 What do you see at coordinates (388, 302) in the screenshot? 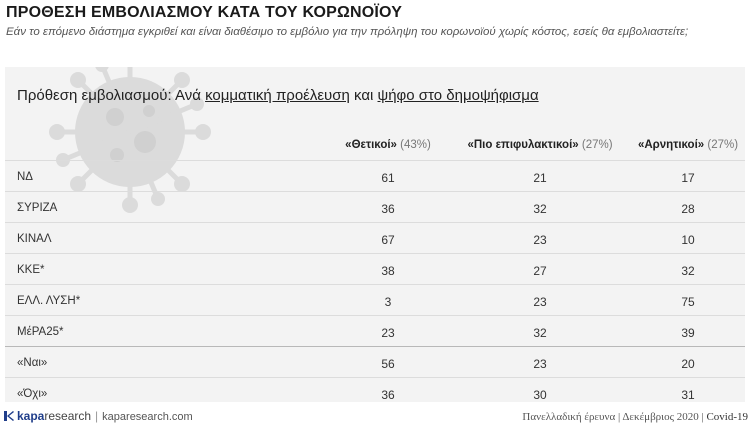
I see `cell-value: 3` at bounding box center [388, 302].